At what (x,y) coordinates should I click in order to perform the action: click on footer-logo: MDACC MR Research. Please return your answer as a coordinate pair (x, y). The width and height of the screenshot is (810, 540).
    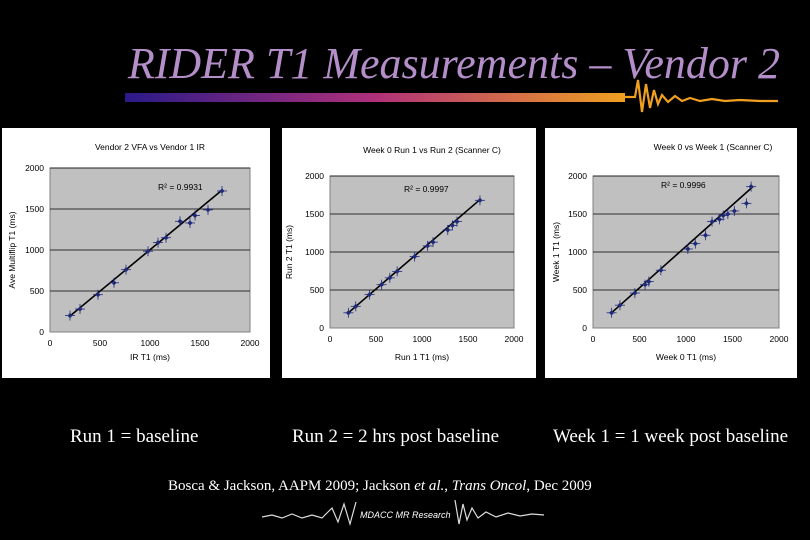
    Looking at the image, I should click on (405, 515).